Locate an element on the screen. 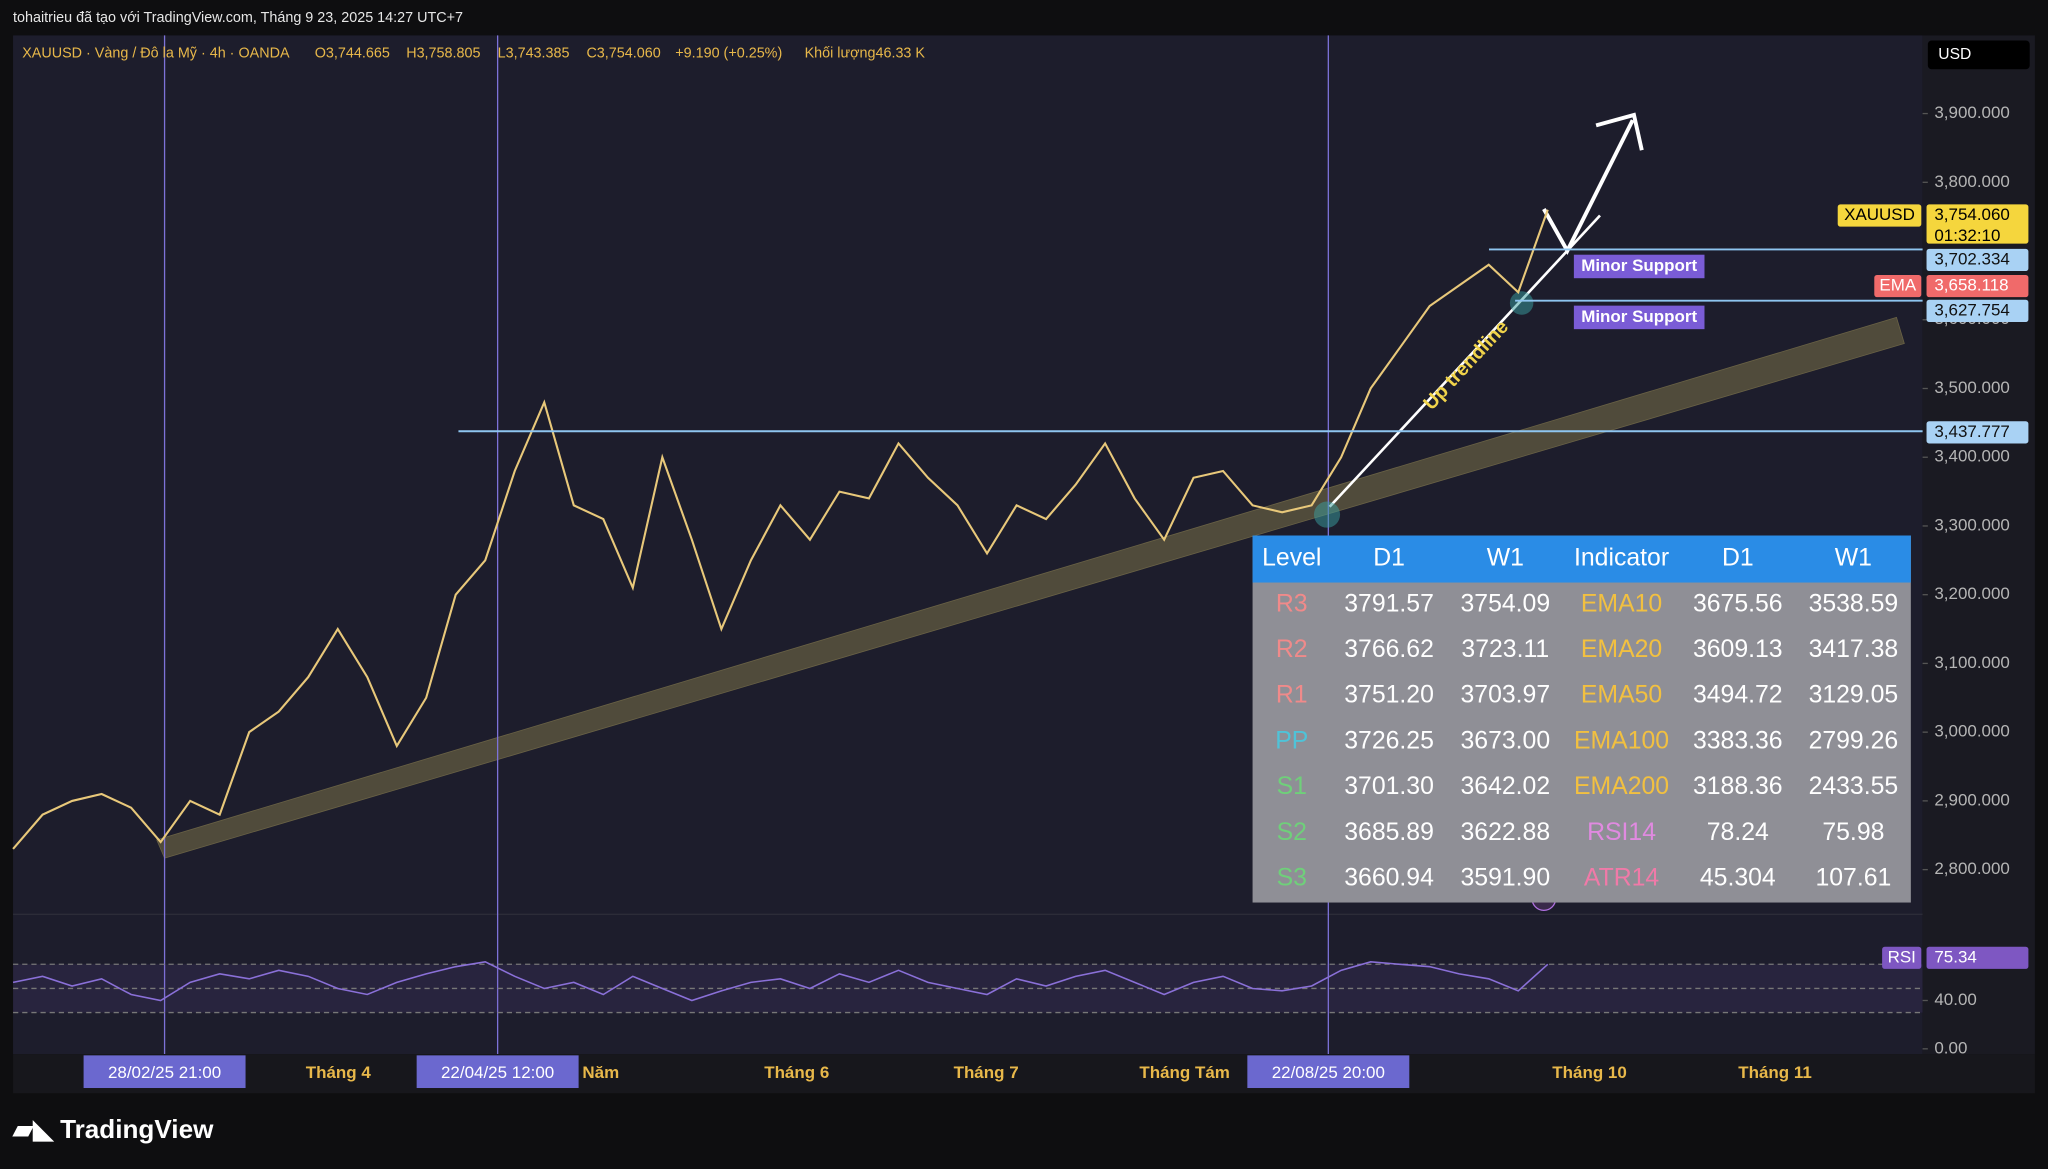  table-cell: 3609.13 is located at coordinates (1738, 649).